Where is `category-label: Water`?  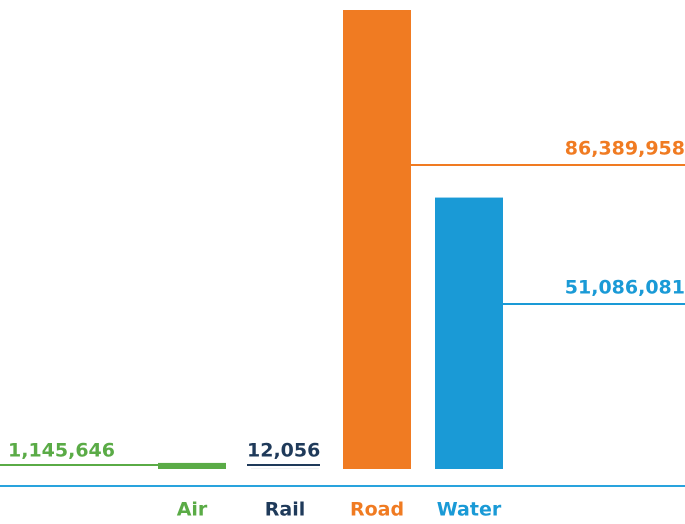 category-label: Water is located at coordinates (469, 510).